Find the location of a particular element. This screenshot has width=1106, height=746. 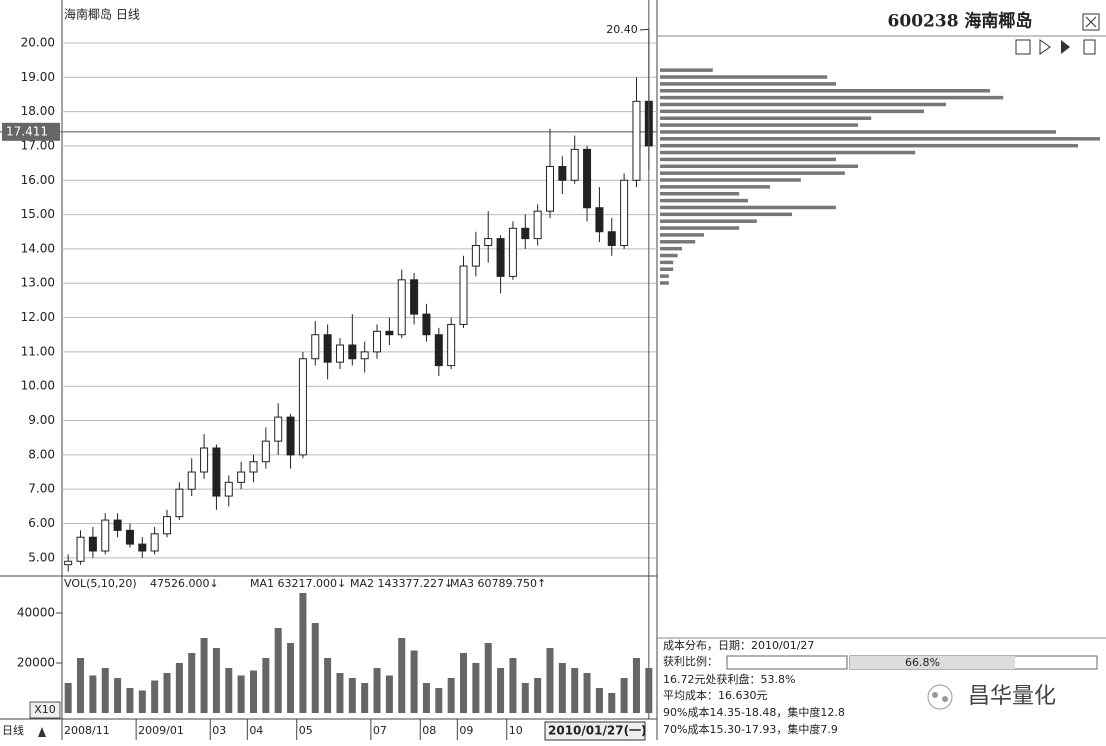

cursor-date: 2010/01/27(一) is located at coordinates (597, 731).